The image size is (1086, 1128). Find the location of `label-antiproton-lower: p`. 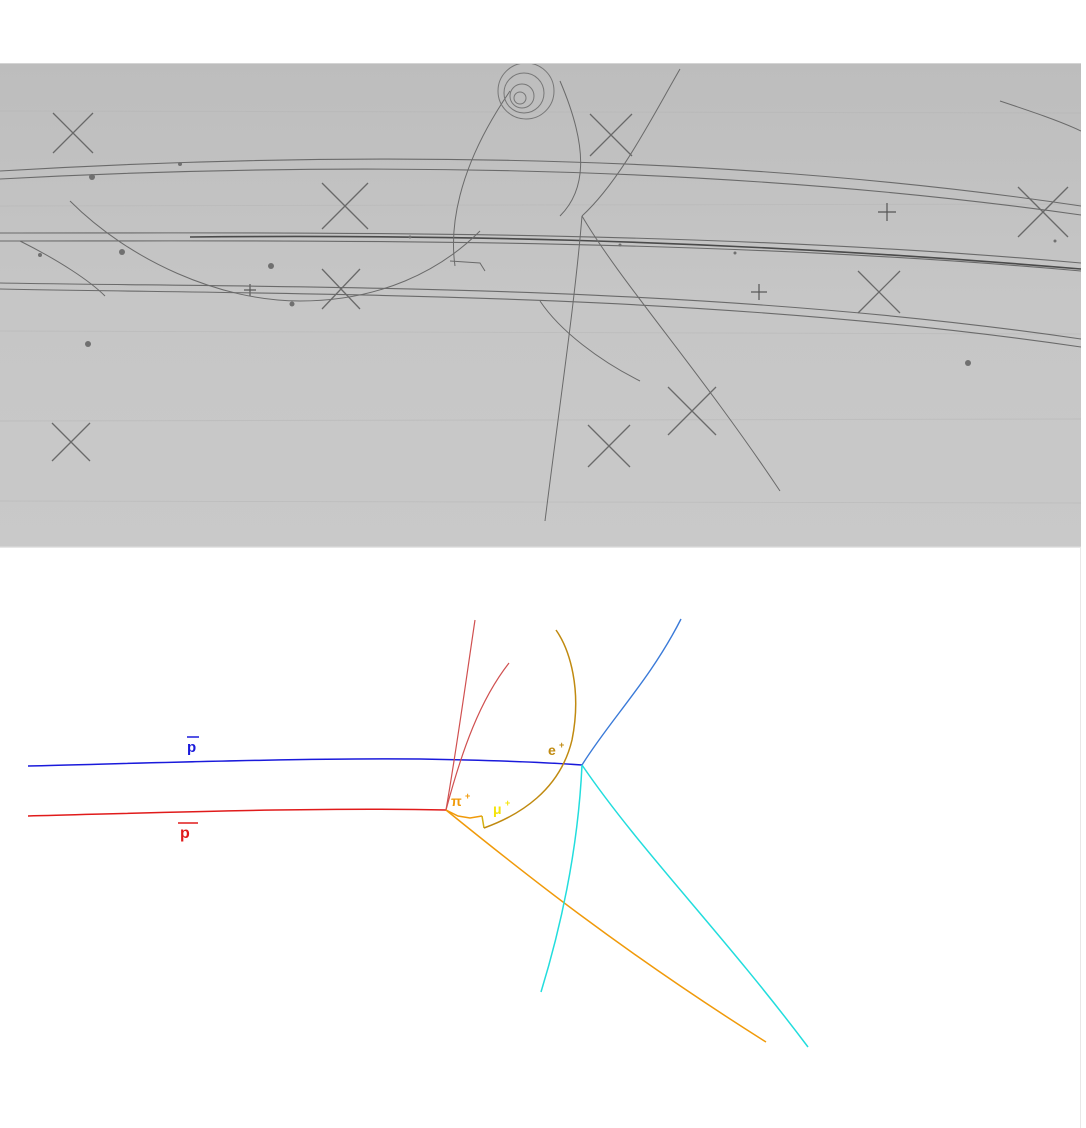

label-antiproton-lower: p is located at coordinates (188, 832).